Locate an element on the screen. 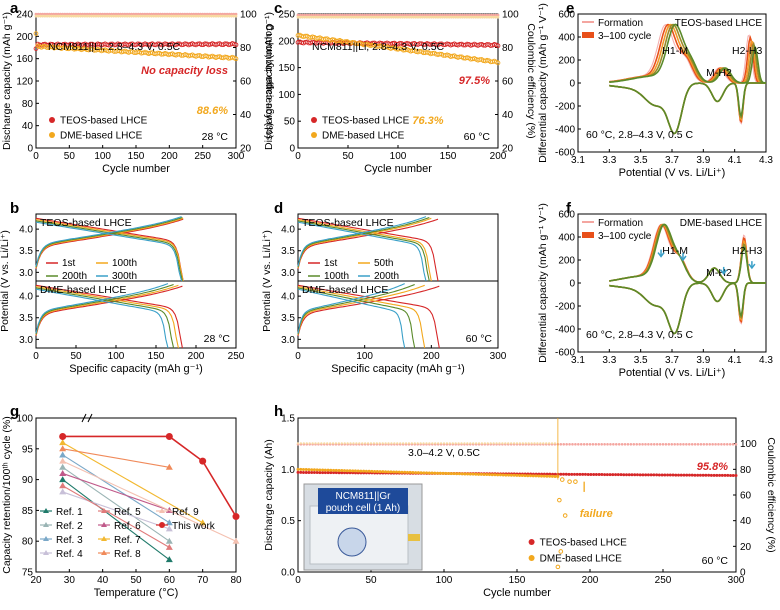 The width and height of the screenshot is (780, 610). y-tick-label: 100 is located at coordinates (24, 419).